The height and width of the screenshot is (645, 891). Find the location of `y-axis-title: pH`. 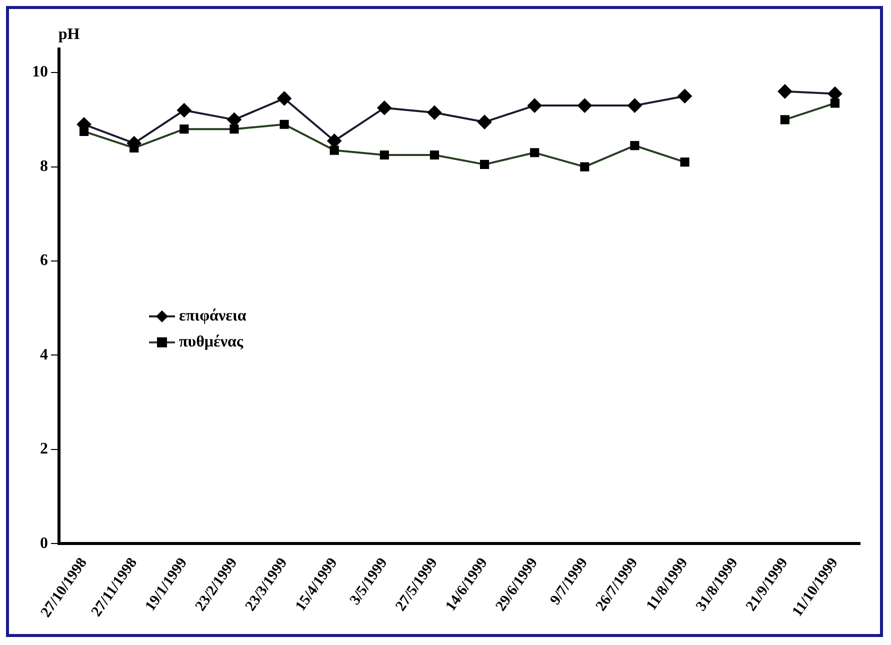

y-axis-title: pH is located at coordinates (69, 35).